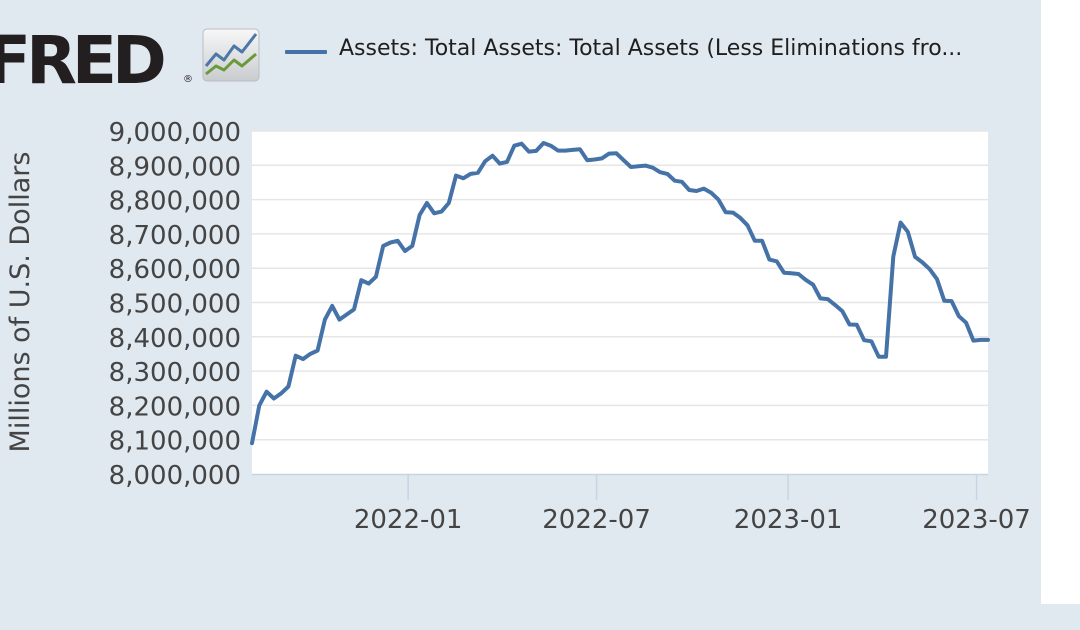 This screenshot has width=1080, height=630. I want to click on y-tick-label: 8,200,000, so click(175, 407).